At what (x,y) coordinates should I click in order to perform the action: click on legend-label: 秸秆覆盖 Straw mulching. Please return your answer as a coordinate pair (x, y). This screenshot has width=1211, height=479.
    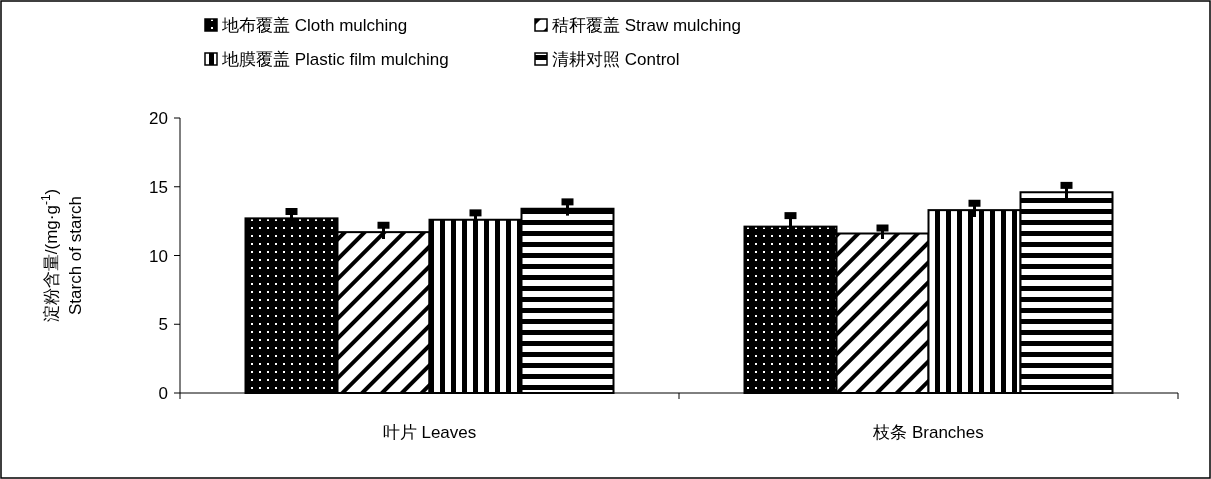
    Looking at the image, I should click on (646, 25).